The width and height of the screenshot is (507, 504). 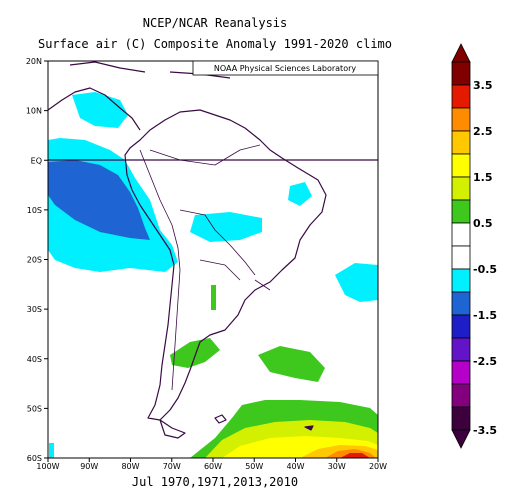 What do you see at coordinates (483, 131) in the screenshot?
I see `colorbar-label: 2.5` at bounding box center [483, 131].